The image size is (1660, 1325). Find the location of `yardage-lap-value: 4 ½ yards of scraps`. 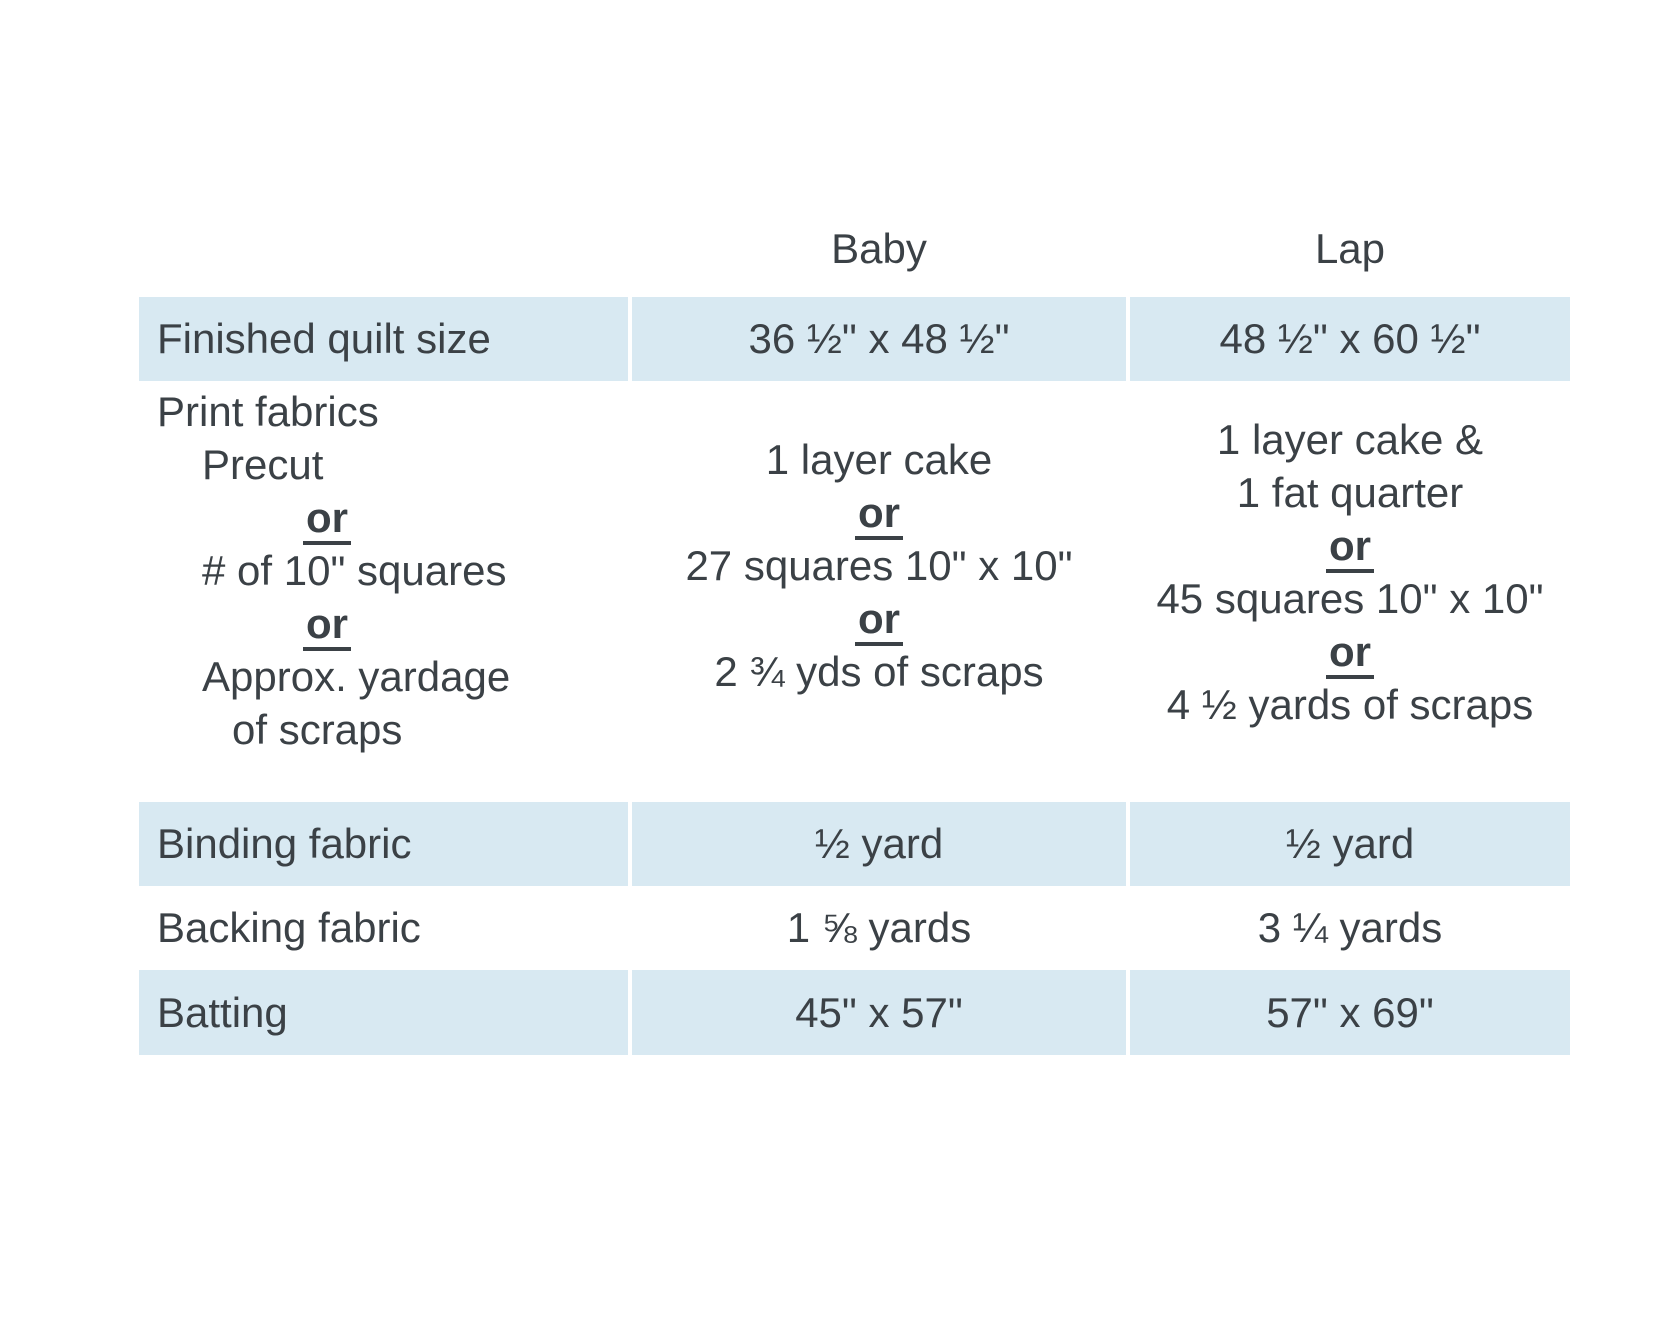

yardage-lap-value: 4 ½ yards of scraps is located at coordinates (1350, 704).